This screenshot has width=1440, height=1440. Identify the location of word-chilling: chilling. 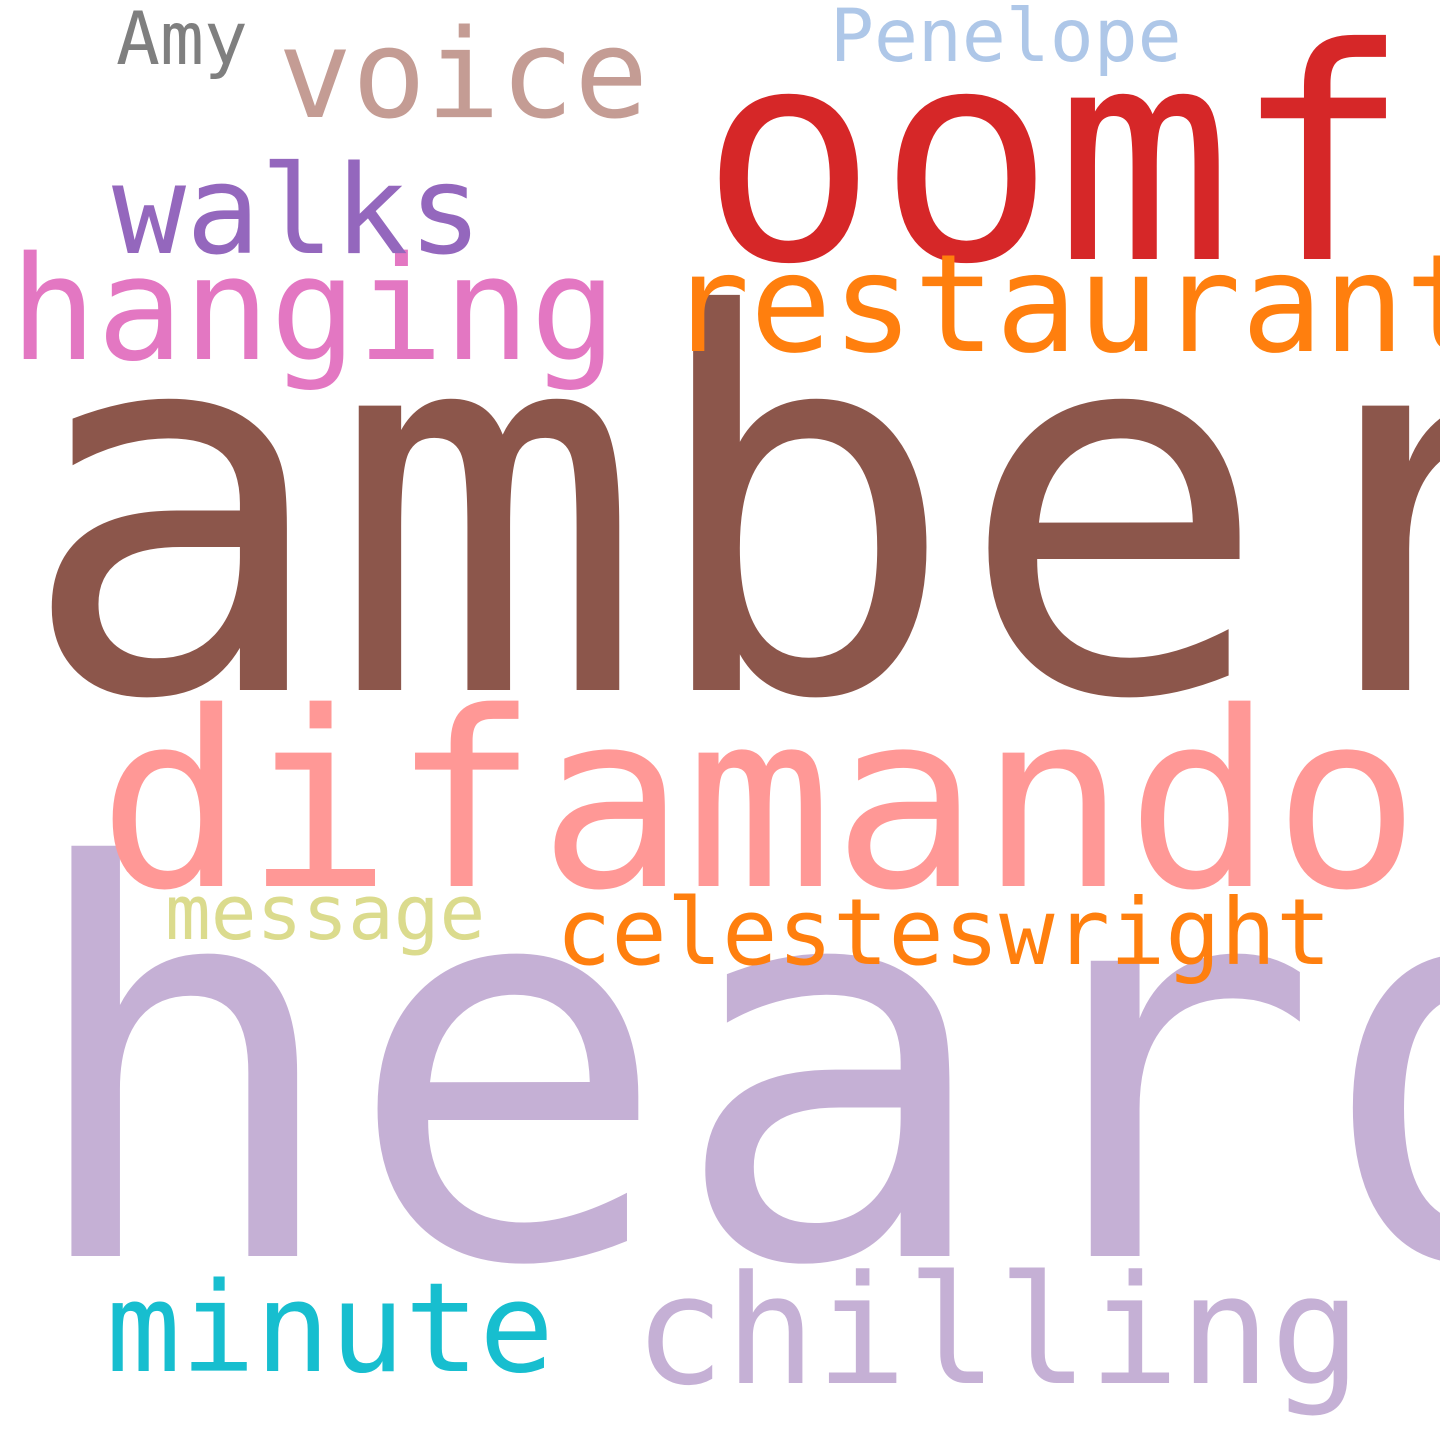
(998, 1331).